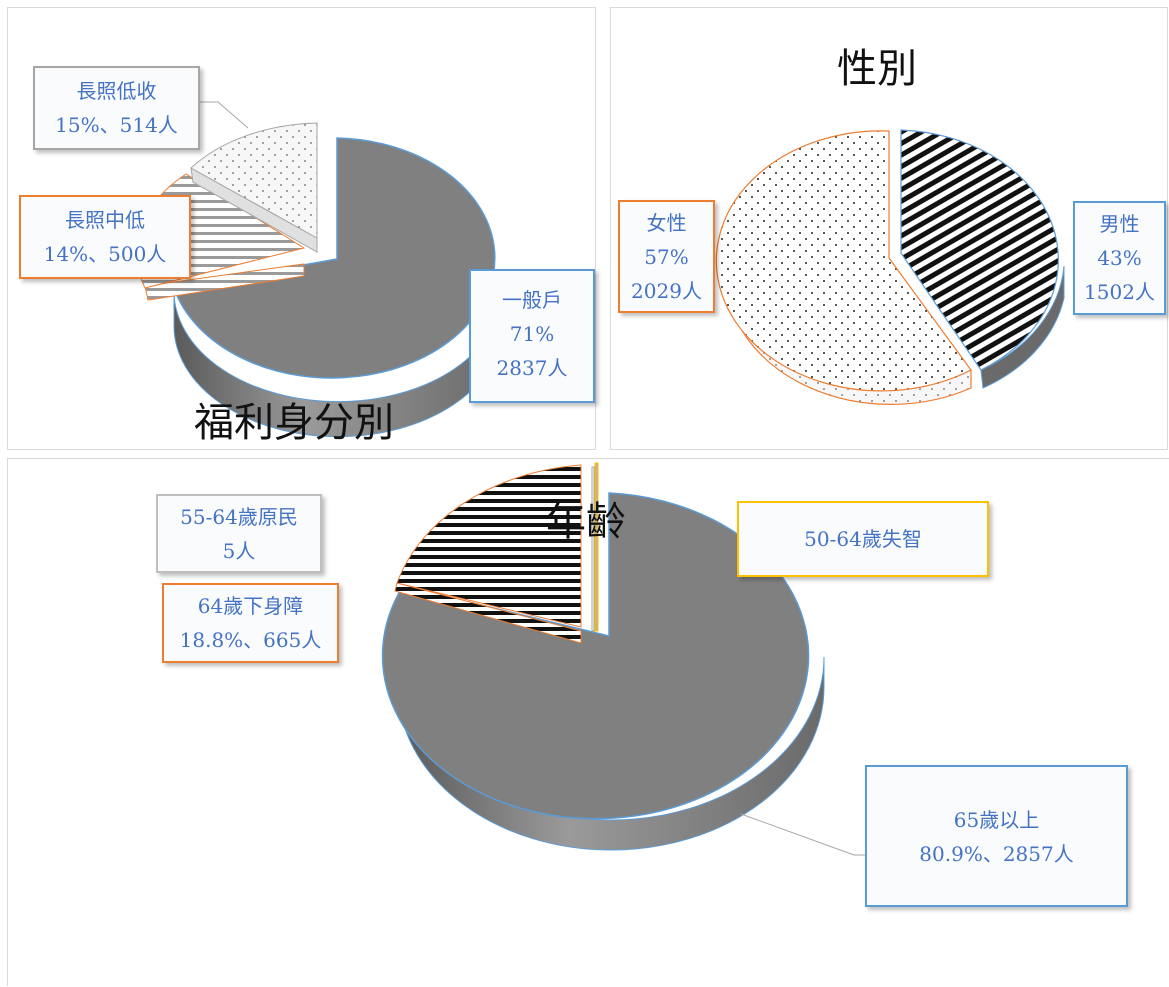 The image size is (1169, 987). What do you see at coordinates (843, 261) in the screenshot?
I see `slice-female` at bounding box center [843, 261].